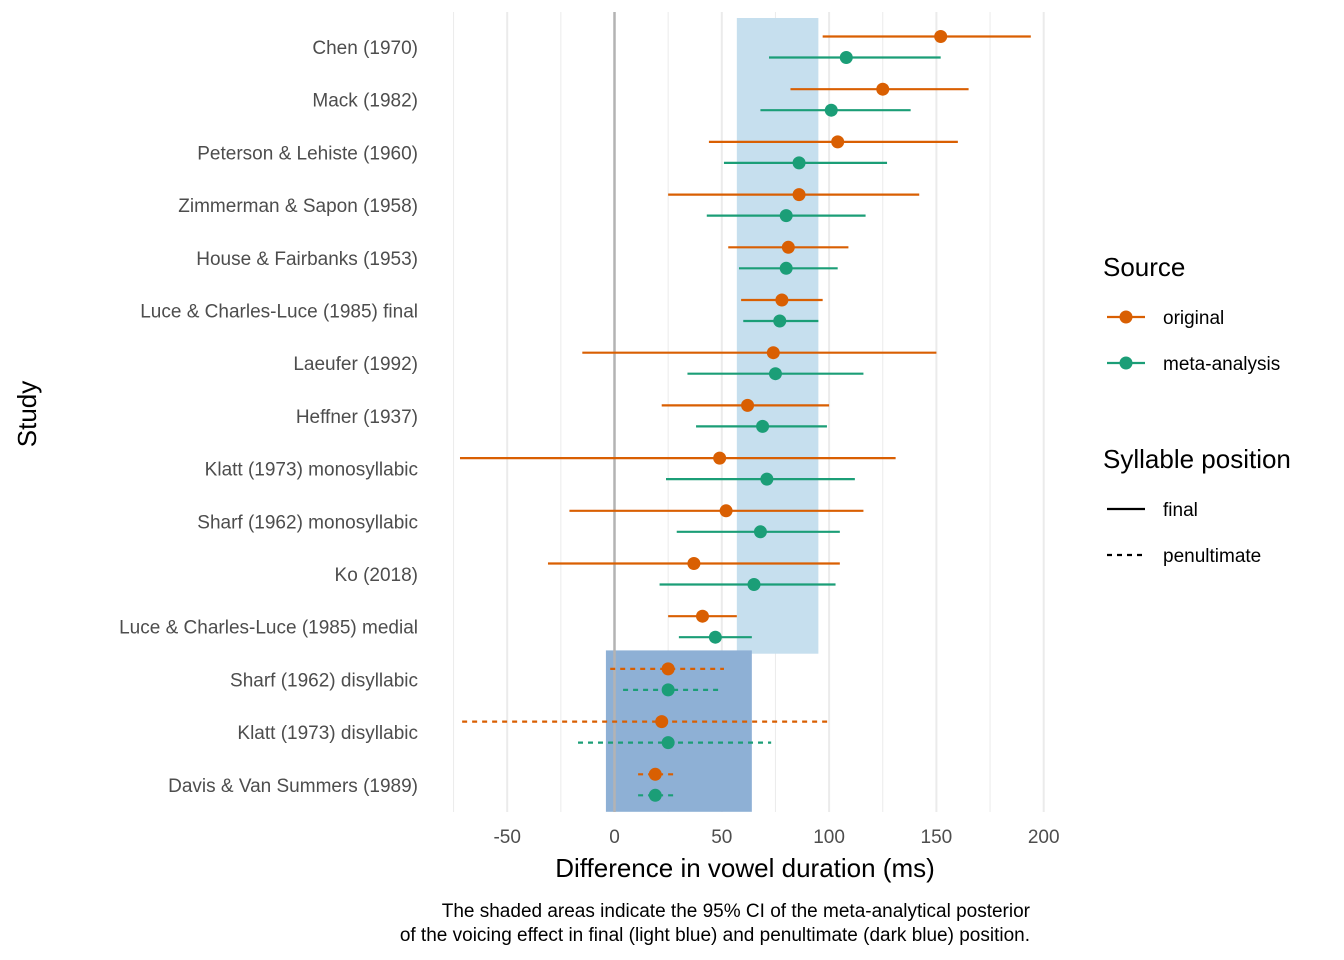  I want to click on legend-key-point-meta, so click(1126, 363).